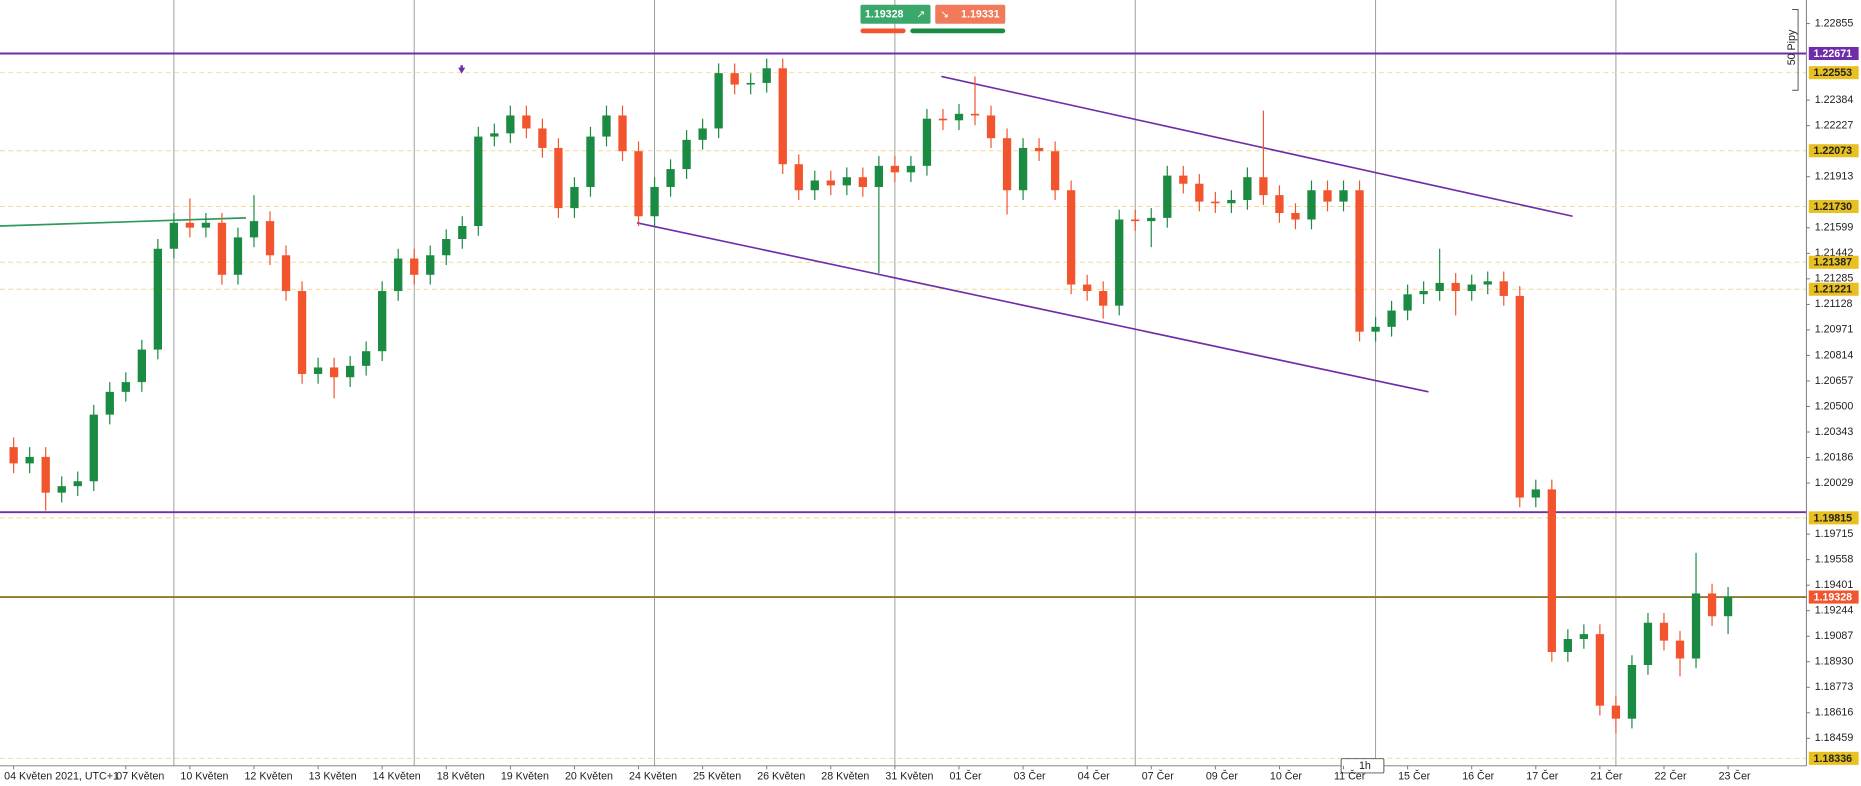 This screenshot has height=786, width=1861. I want to click on y-tick-label: 1.21285, so click(1834, 279).